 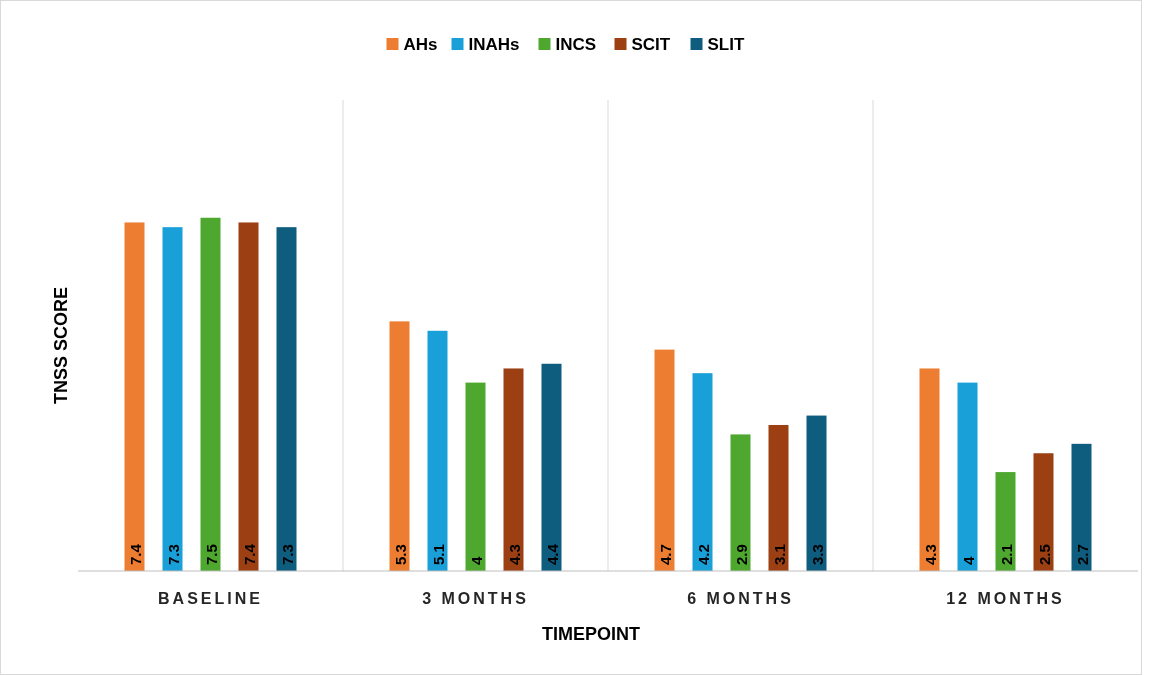 I want to click on x-tick-label: BASELINE, so click(x=210, y=598).